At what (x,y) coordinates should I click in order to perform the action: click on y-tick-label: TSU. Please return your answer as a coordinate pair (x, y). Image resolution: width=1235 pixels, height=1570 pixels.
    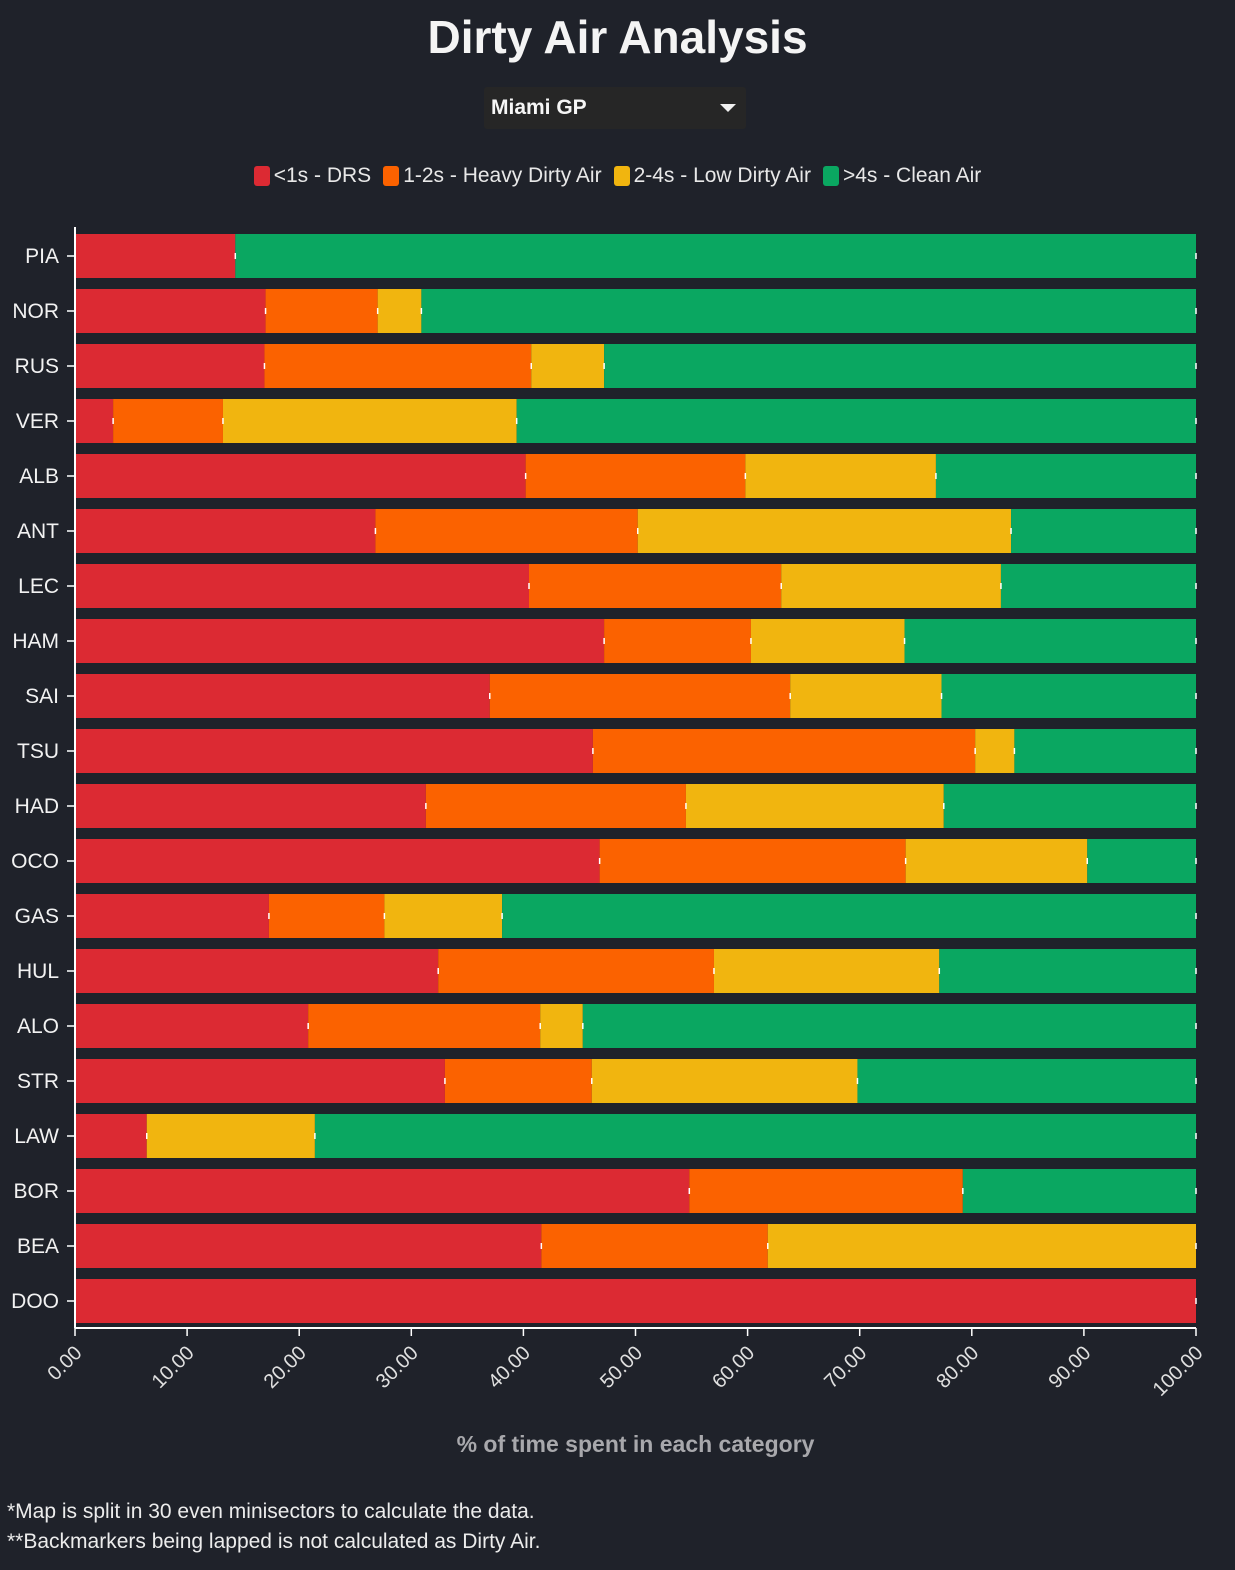
    Looking at the image, I should click on (38, 751).